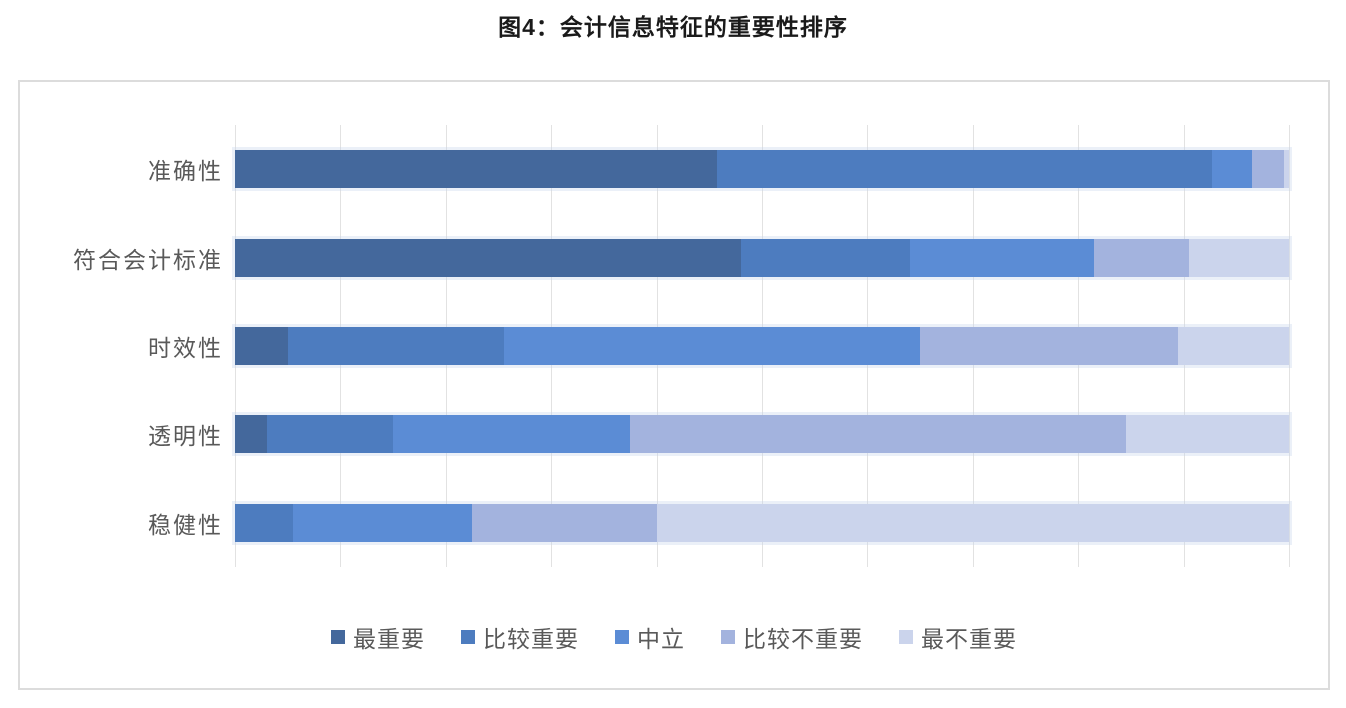 This screenshot has width=1346, height=708. I want to click on gridline, so click(1289, 346).